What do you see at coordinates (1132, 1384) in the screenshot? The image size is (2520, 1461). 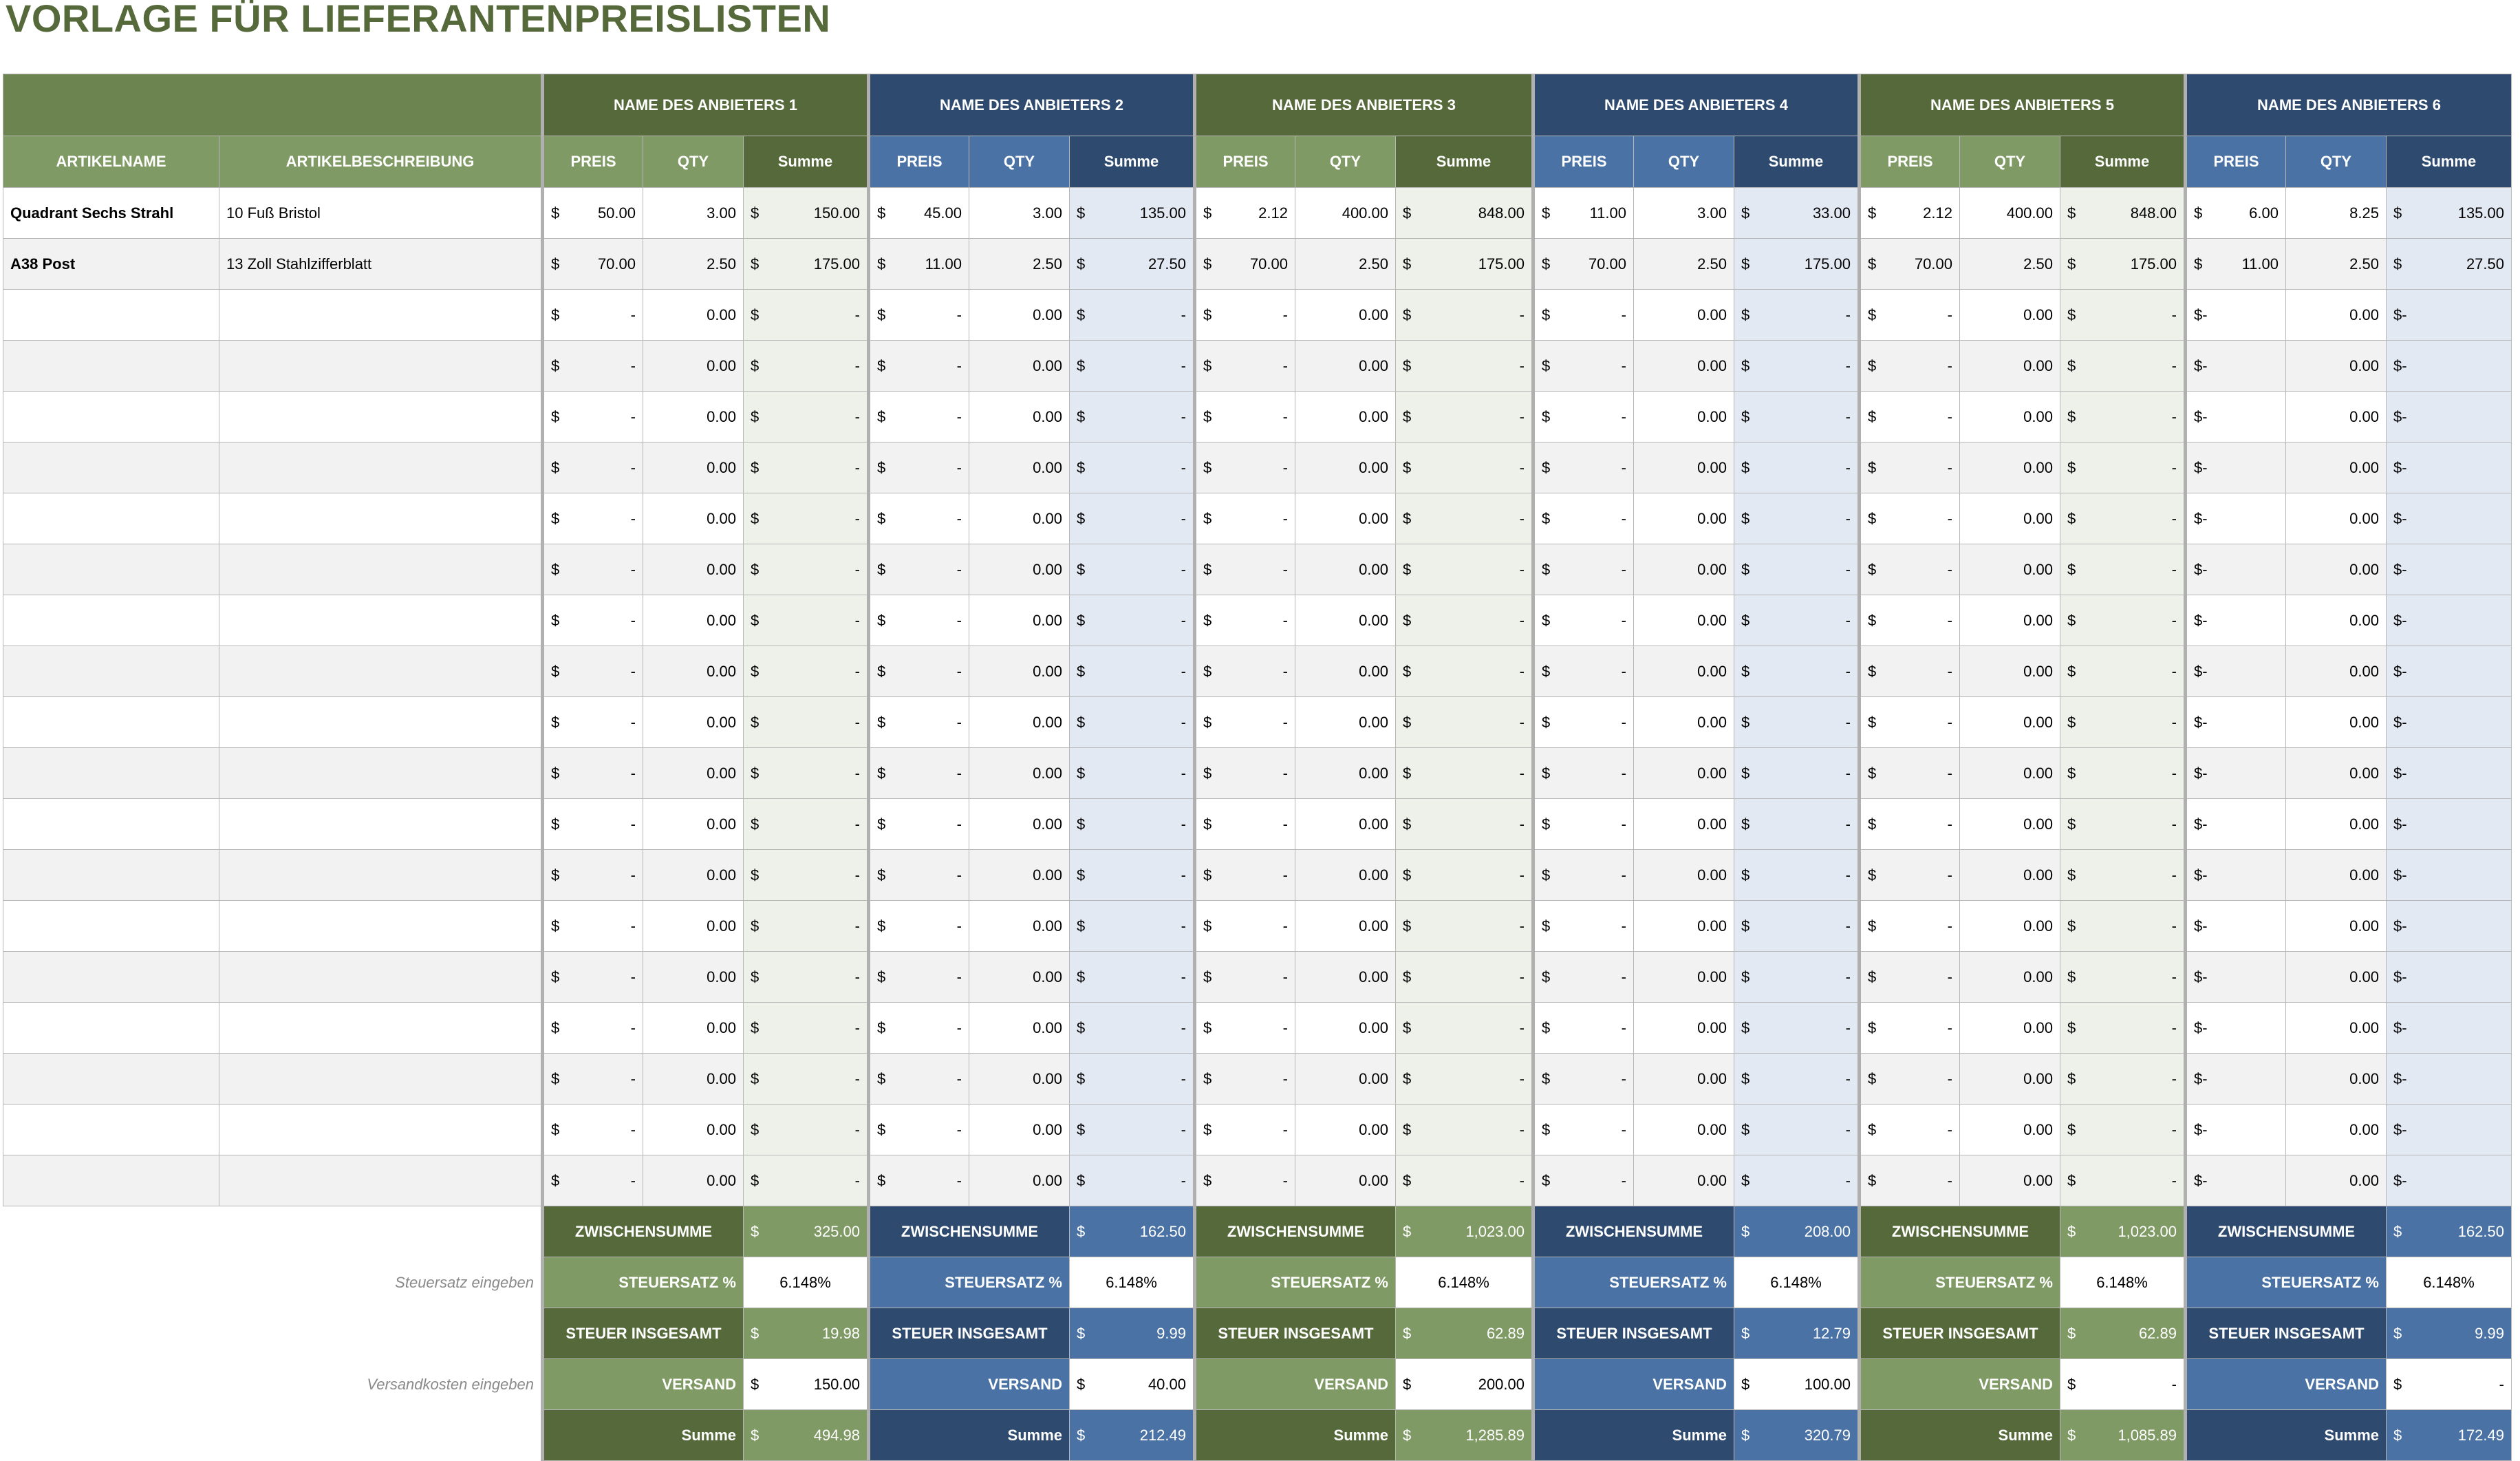 I see `total-value-shipping: $40.00` at bounding box center [1132, 1384].